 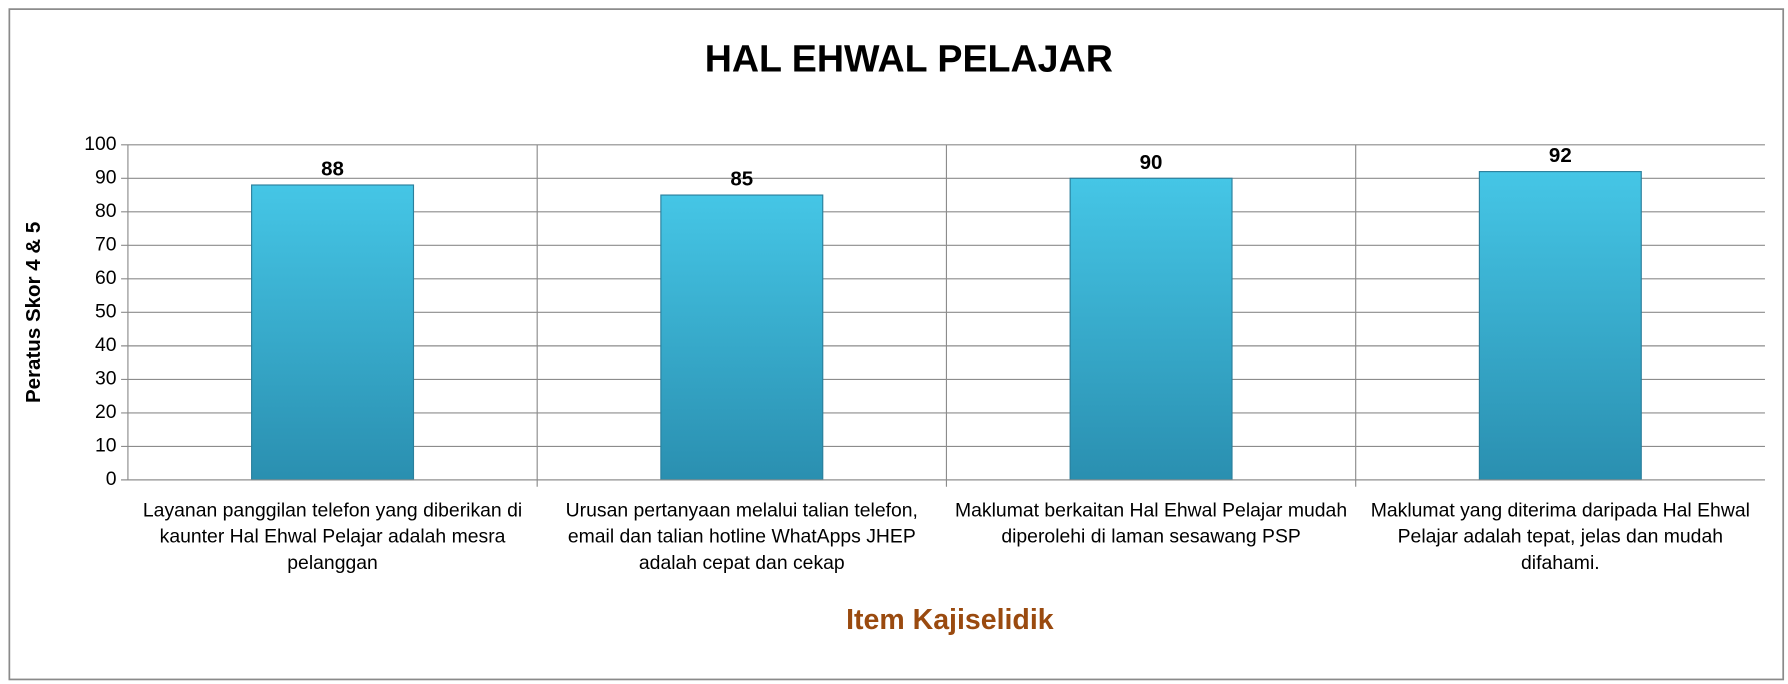 I want to click on y-tick-label: 10, so click(x=106, y=446).